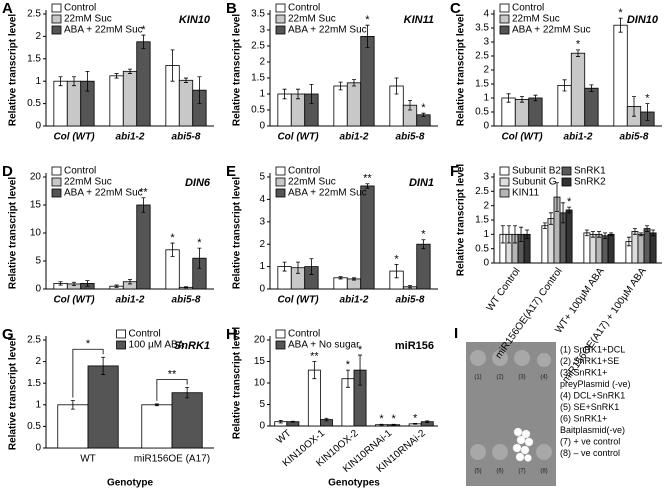 This screenshot has height=490, width=670. Describe the element at coordinates (589, 361) in the screenshot. I see `image-legend-line: (2) SnRK1+SE` at that location.